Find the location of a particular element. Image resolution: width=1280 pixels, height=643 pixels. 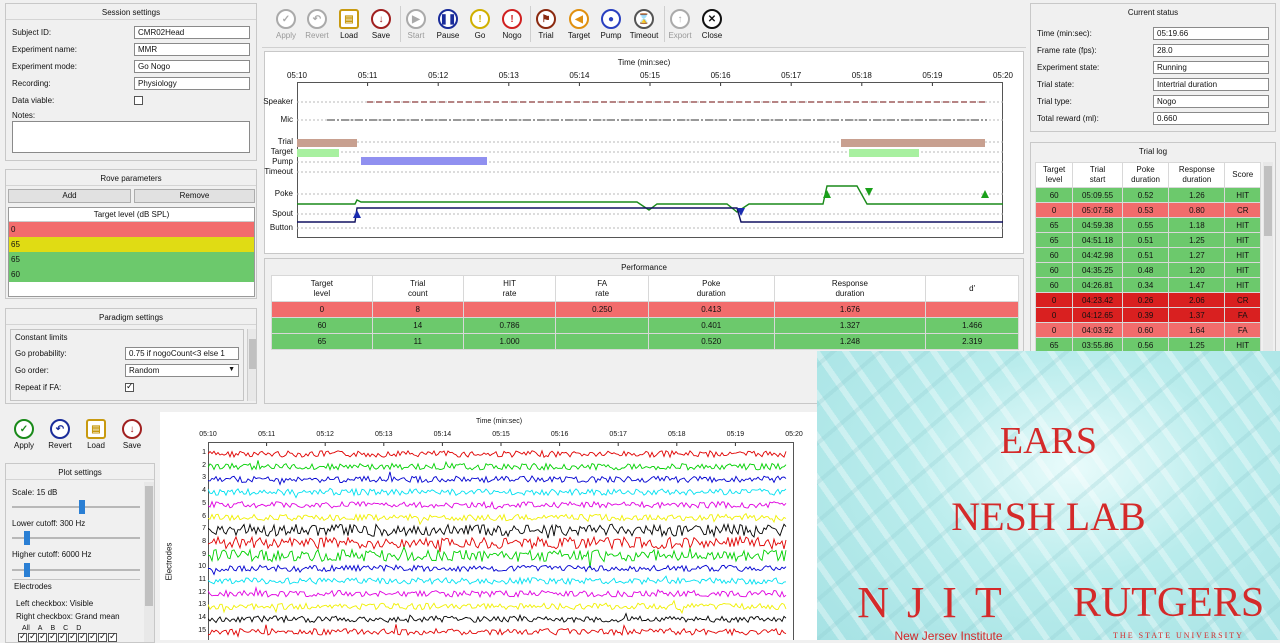

scale-slider-handle is located at coordinates (82, 507).